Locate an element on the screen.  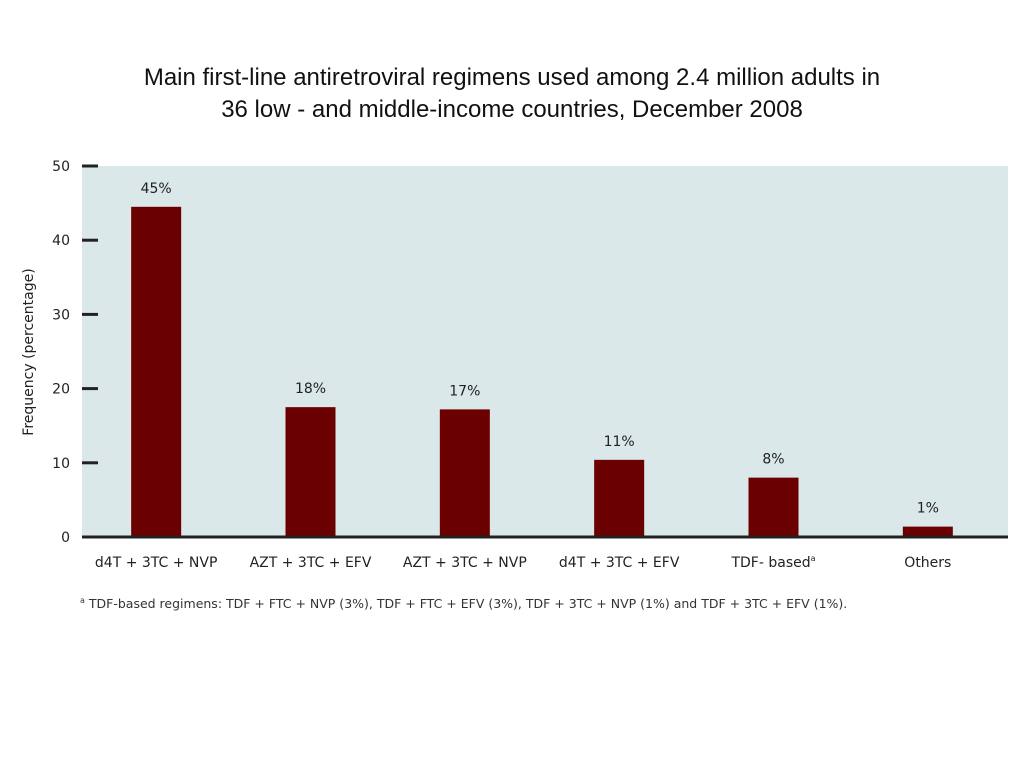
y-axis-title: Frequency (percentage) is located at coordinates (29, 351).